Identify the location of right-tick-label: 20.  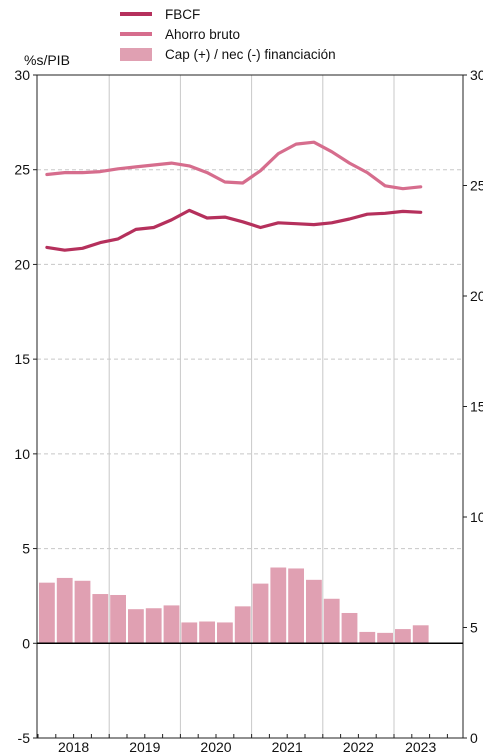
(476, 296).